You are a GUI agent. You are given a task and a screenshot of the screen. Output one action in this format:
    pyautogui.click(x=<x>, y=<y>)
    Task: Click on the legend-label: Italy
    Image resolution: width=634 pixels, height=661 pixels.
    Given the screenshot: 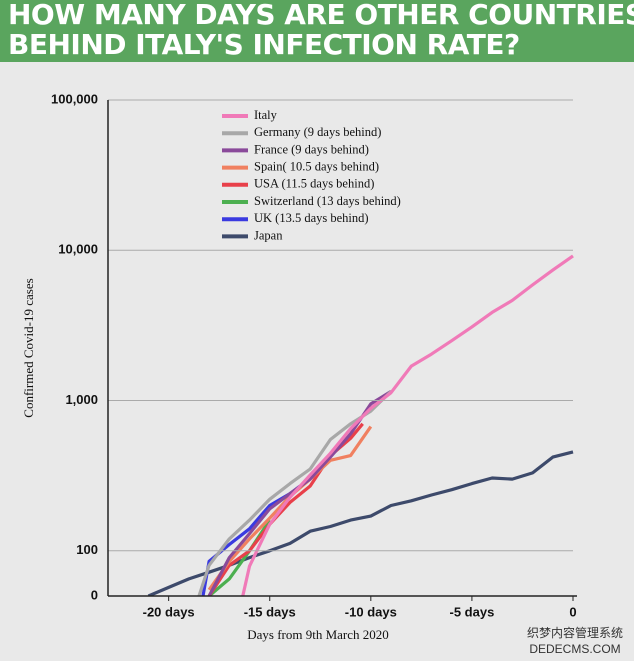 What is the action you would take?
    pyautogui.click(x=266, y=115)
    